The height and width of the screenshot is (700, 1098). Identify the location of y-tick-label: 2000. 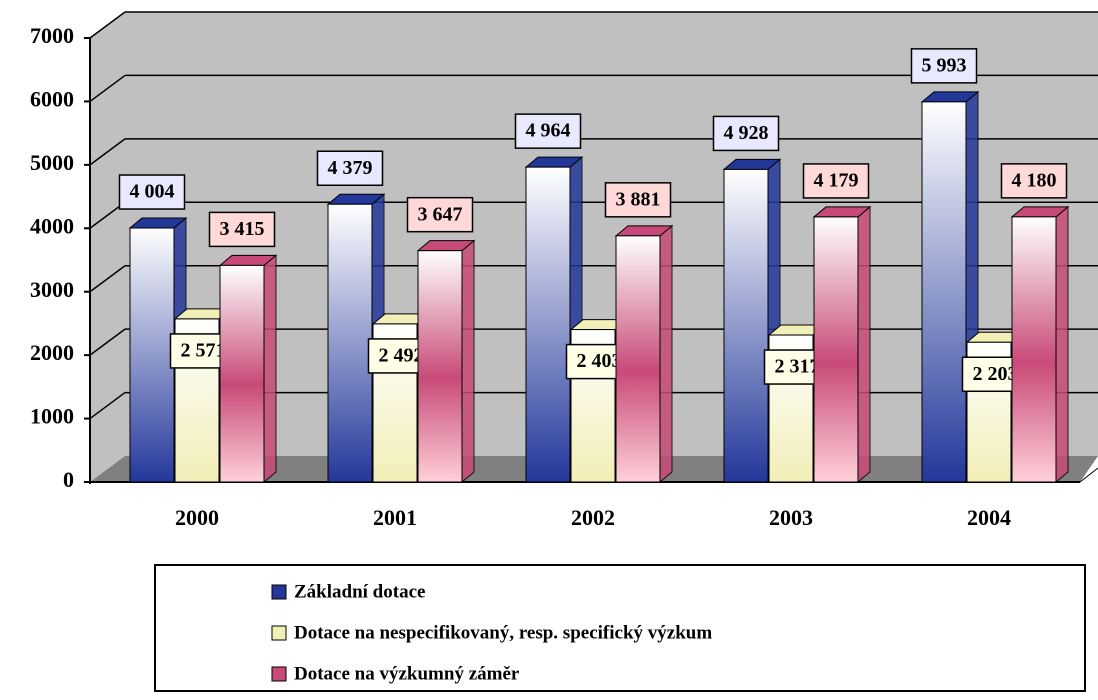
(52, 352).